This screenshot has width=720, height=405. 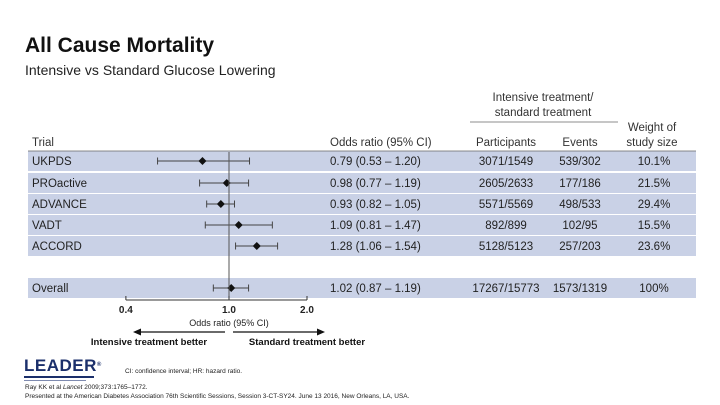 I want to click on arrow-left-head, so click(x=137, y=332).